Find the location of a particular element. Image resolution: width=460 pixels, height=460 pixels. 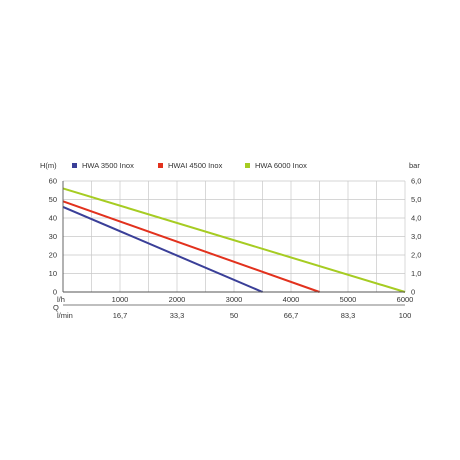

y-tick-label: 40 is located at coordinates (53, 218).